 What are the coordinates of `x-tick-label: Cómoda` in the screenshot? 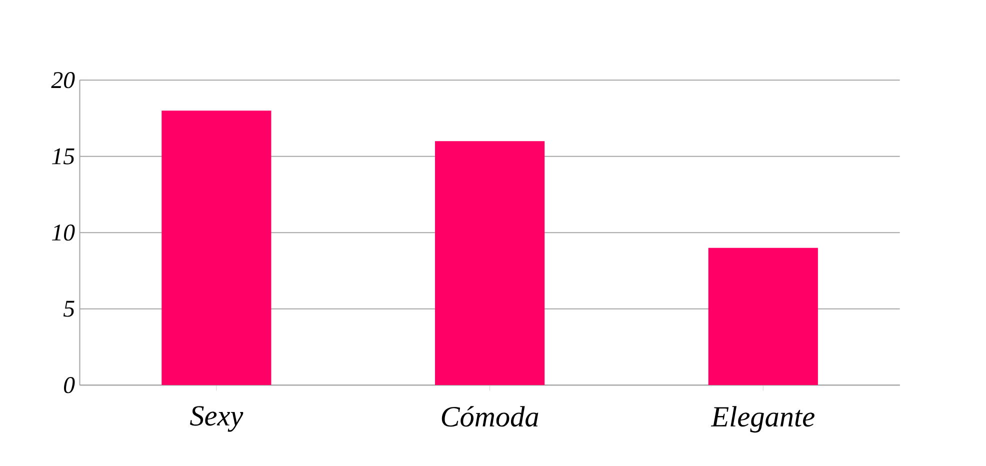 It's located at (490, 416).